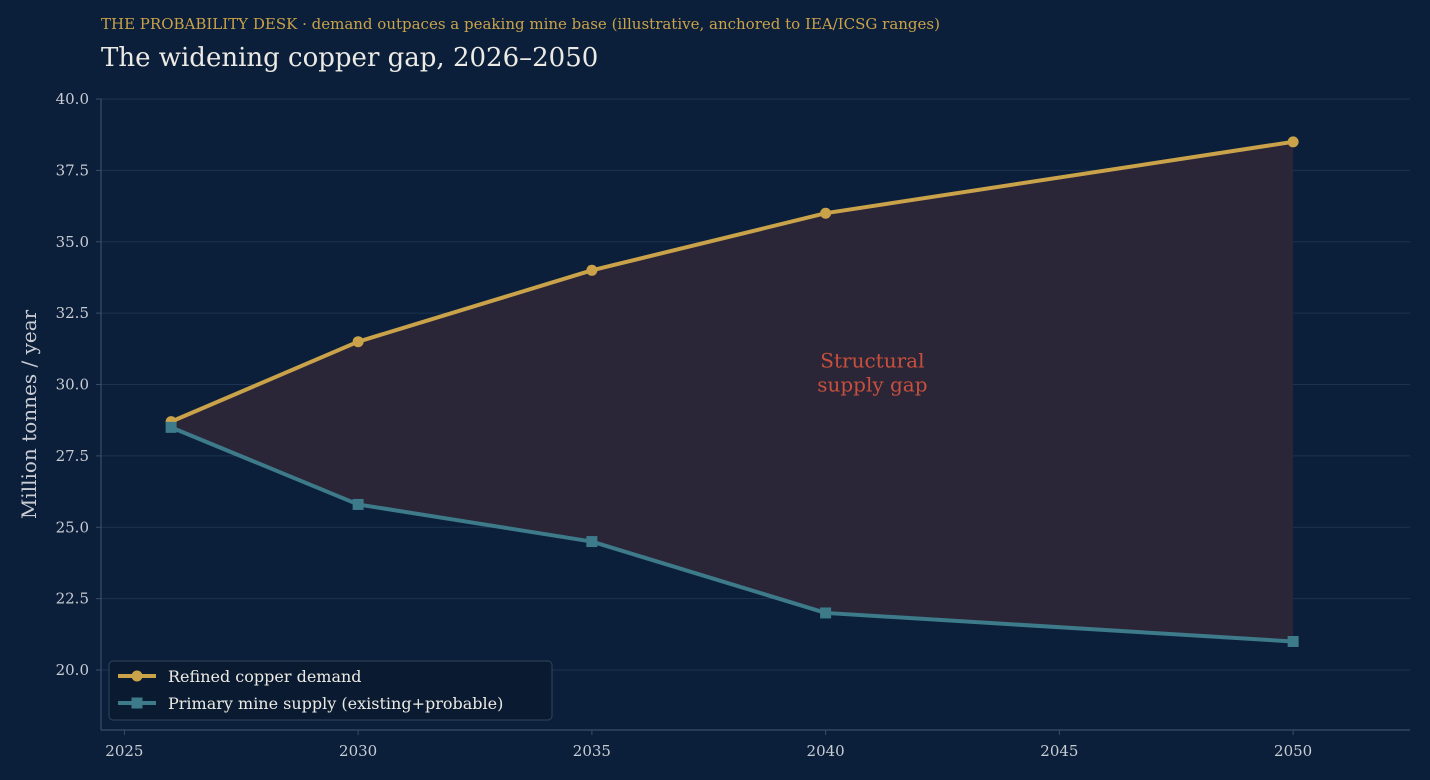 Image resolution: width=1430 pixels, height=780 pixels. Describe the element at coordinates (72, 527) in the screenshot. I see `y-tick-label: 25.0` at that location.